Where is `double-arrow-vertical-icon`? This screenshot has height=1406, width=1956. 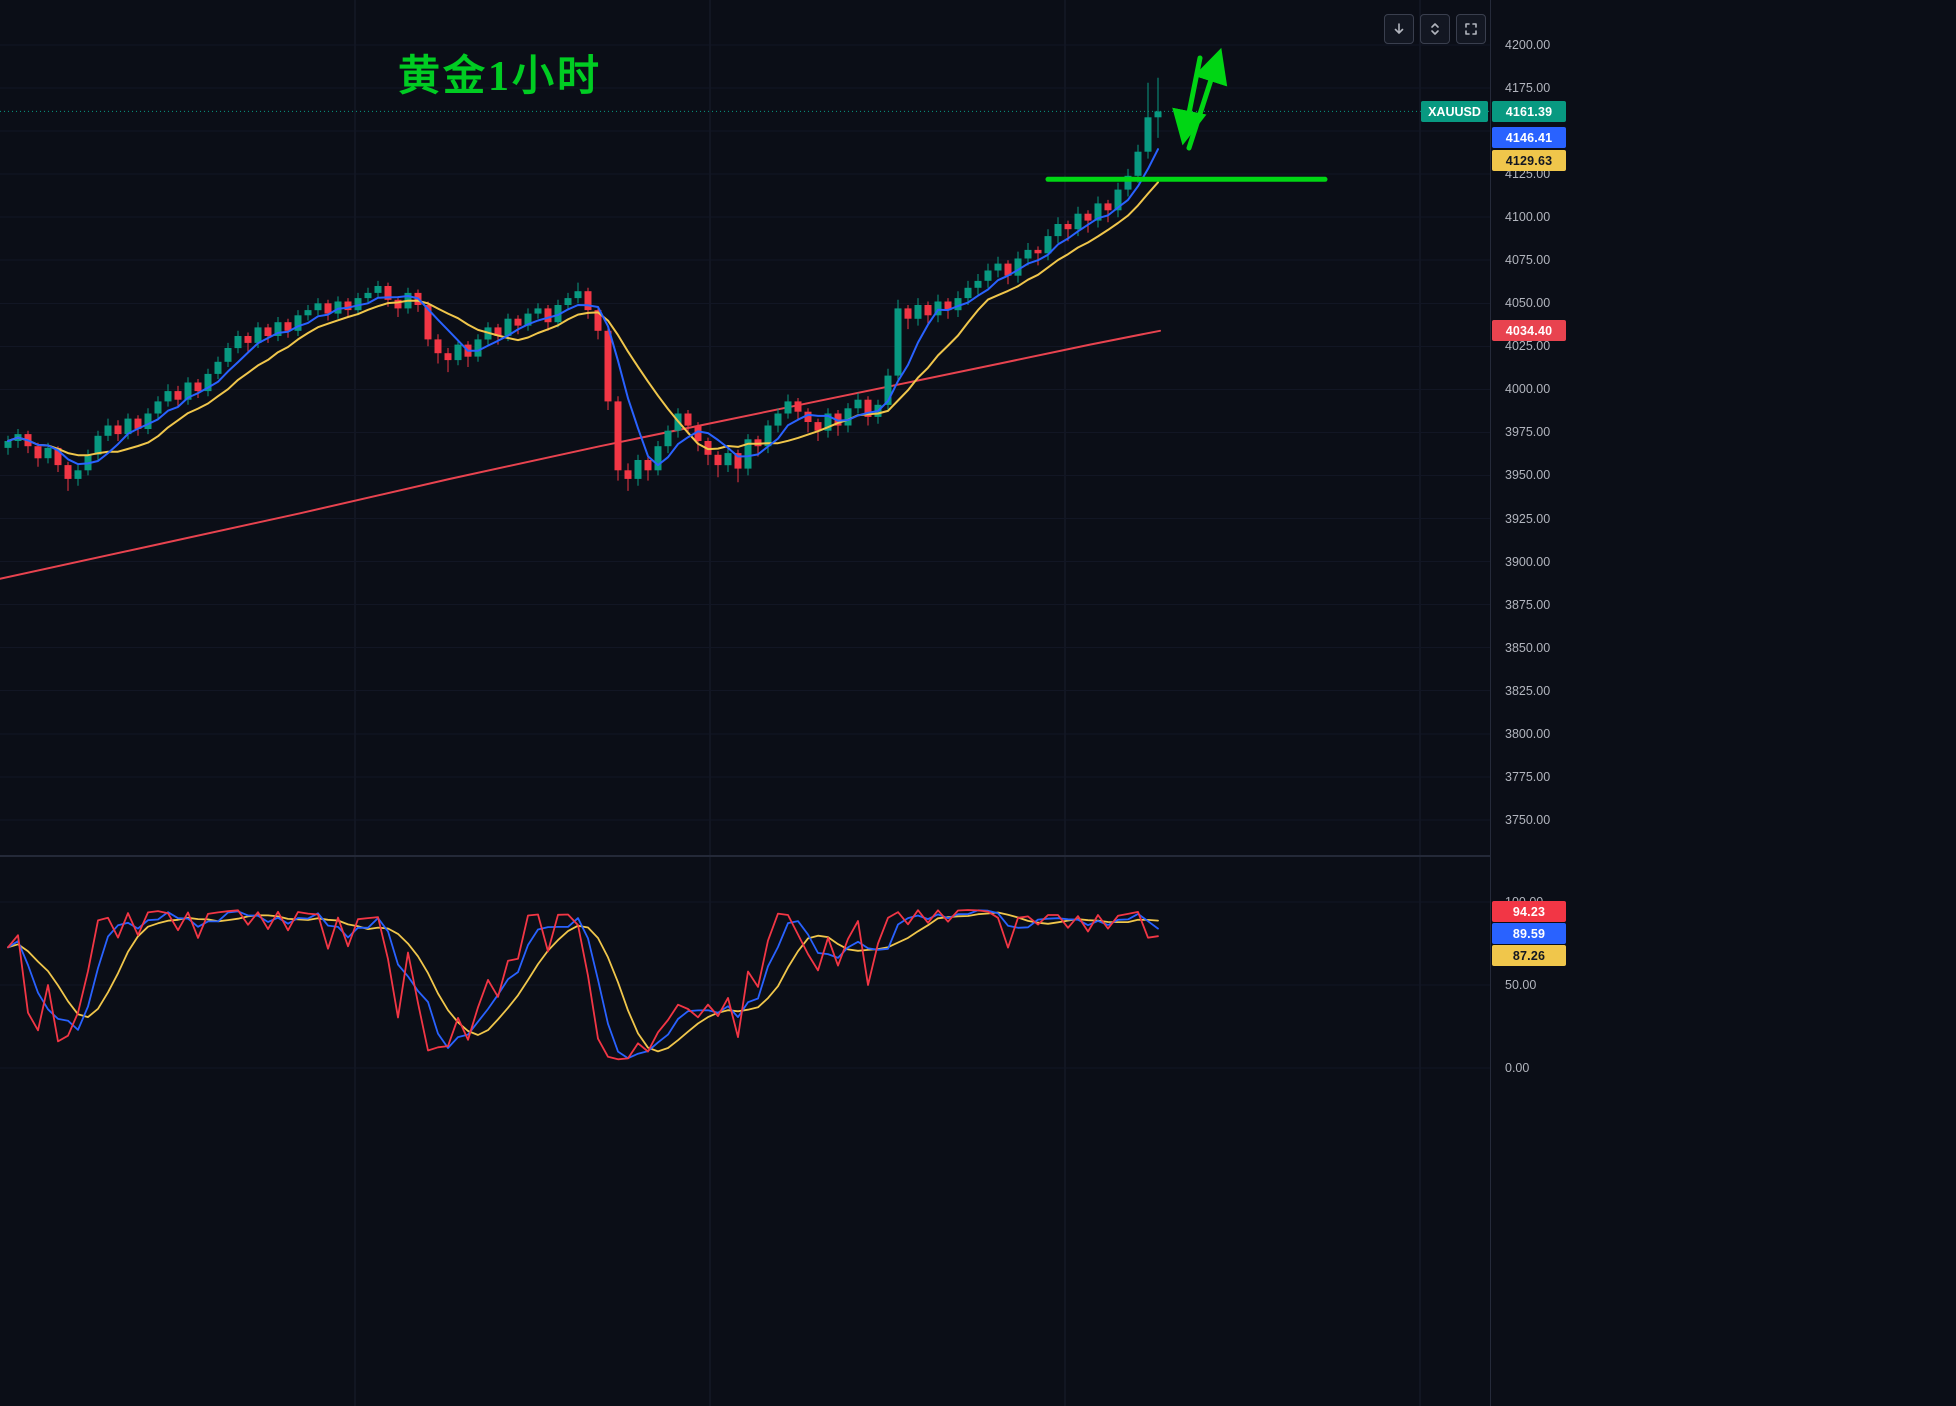 double-arrow-vertical-icon is located at coordinates (1435, 29).